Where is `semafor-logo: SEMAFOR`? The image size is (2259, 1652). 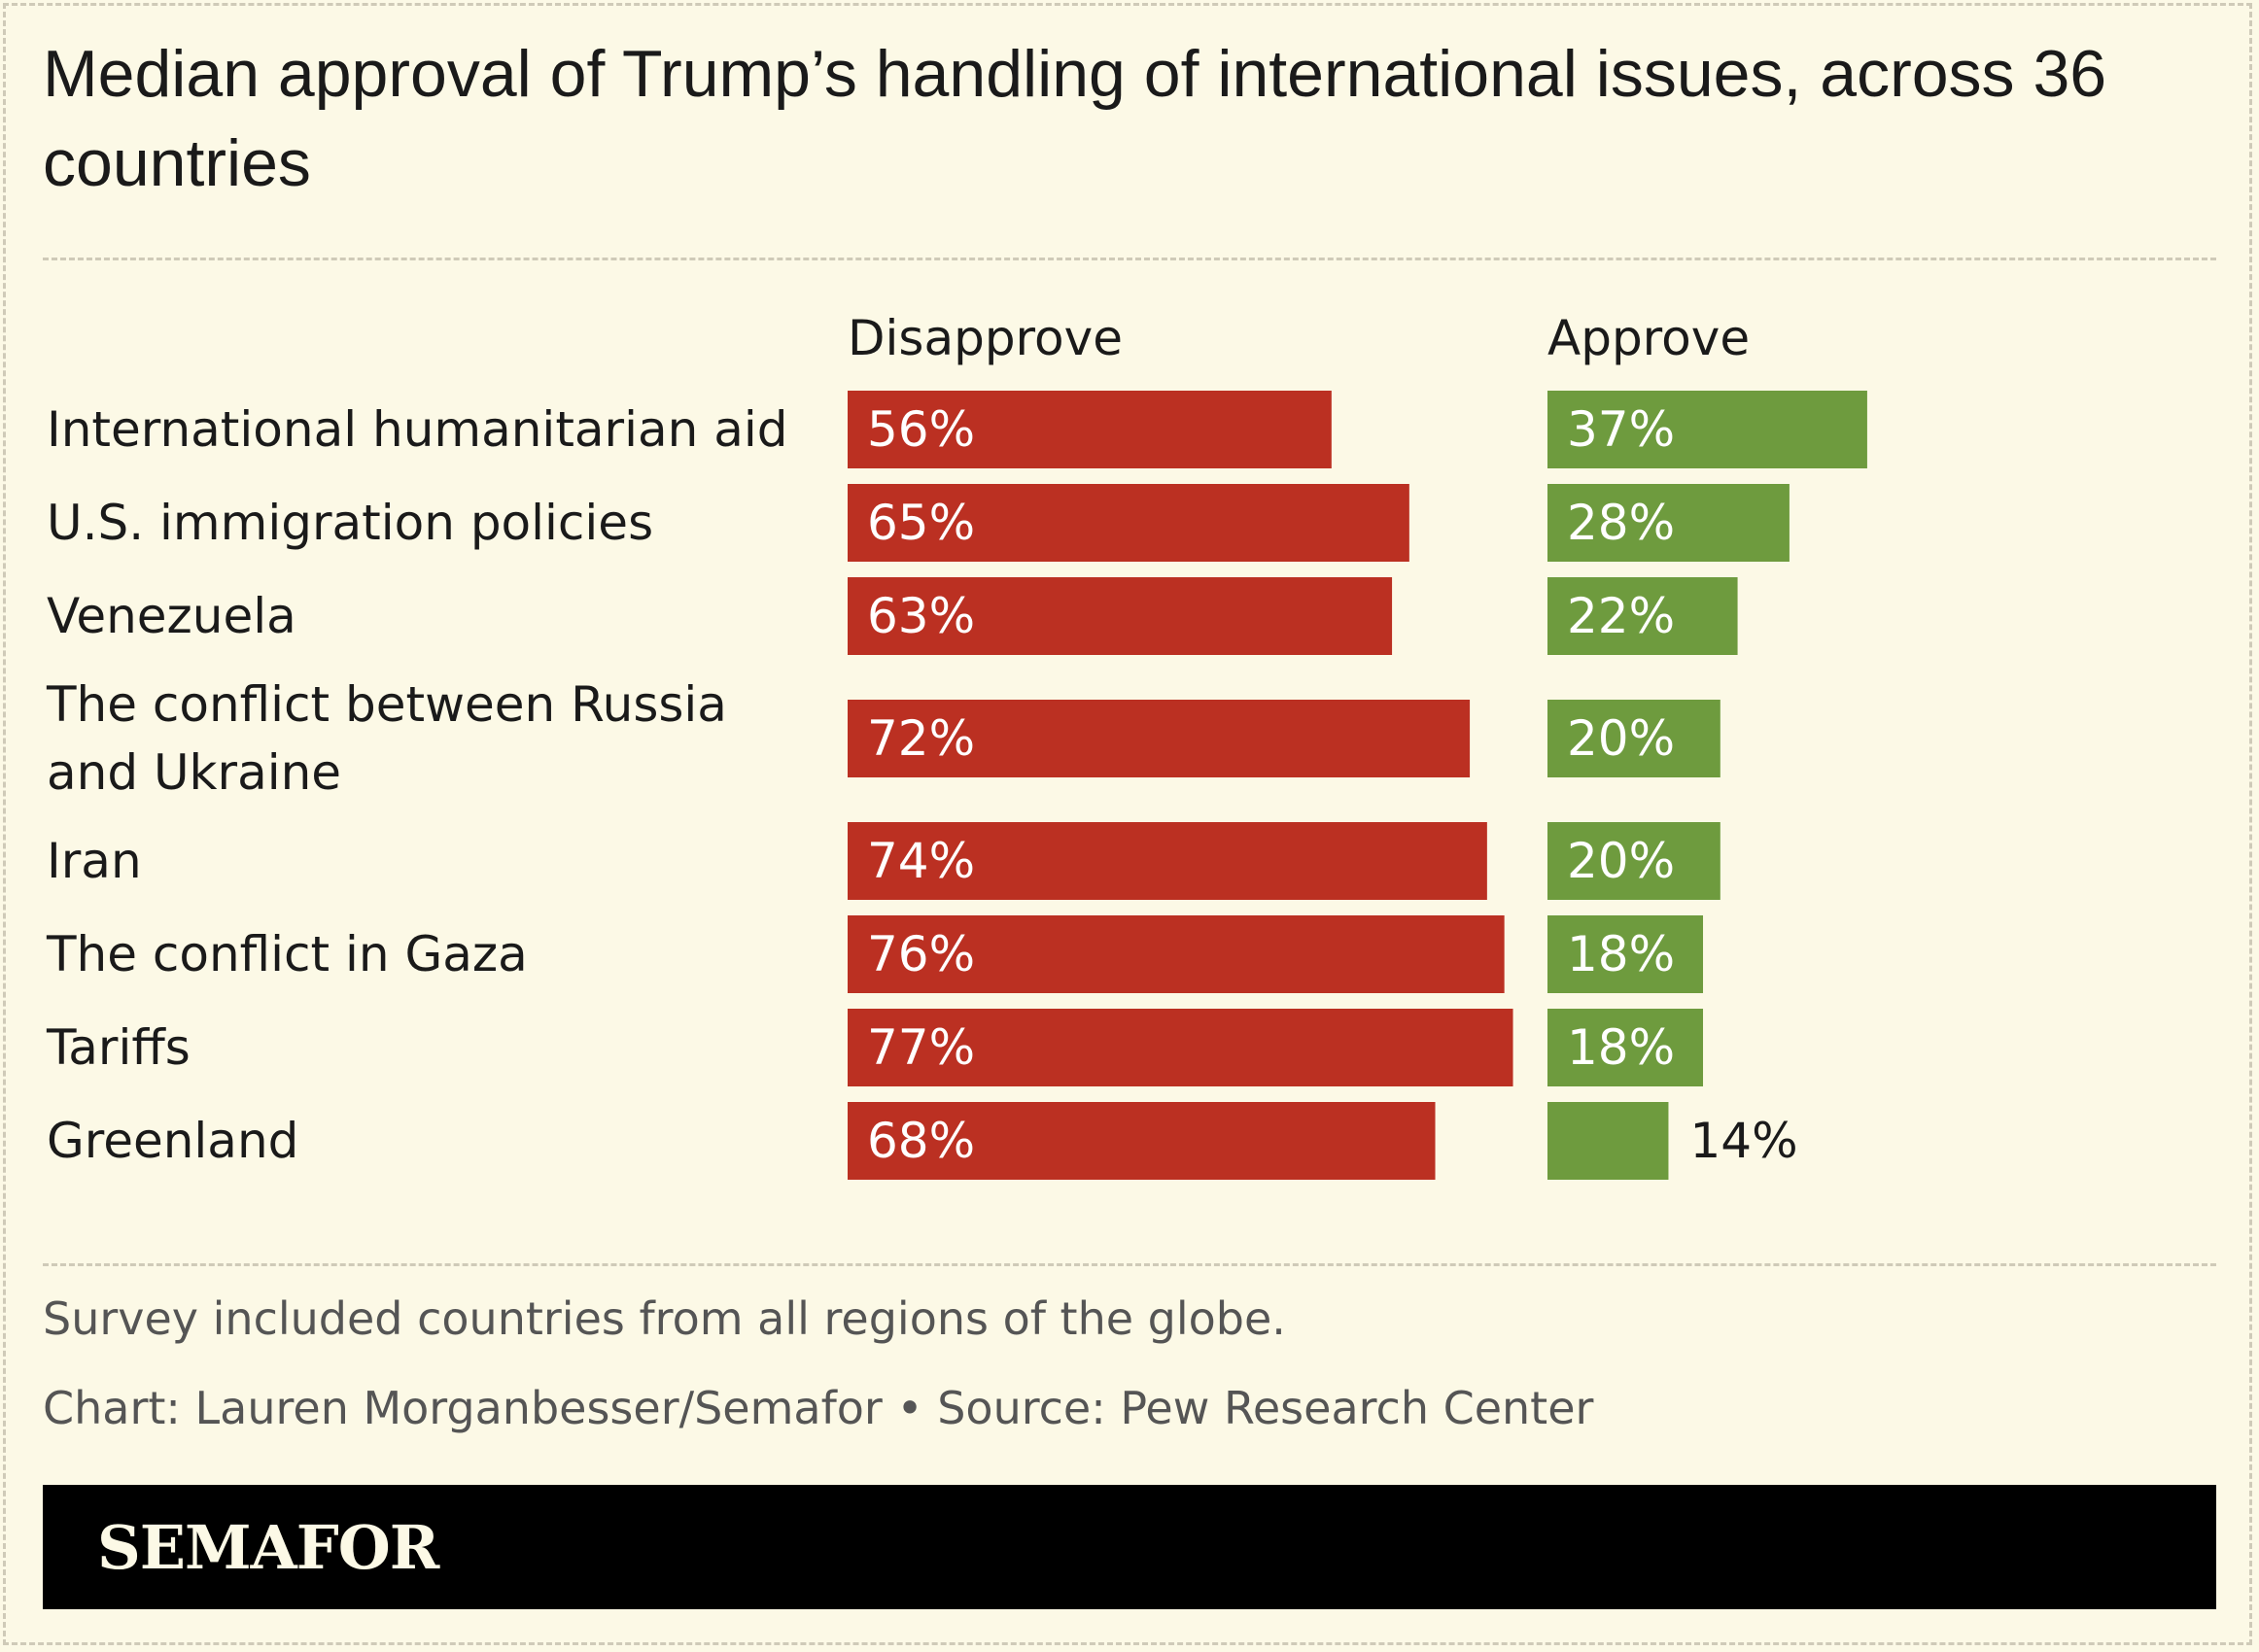
semafor-logo: SEMAFOR is located at coordinates (268, 1548).